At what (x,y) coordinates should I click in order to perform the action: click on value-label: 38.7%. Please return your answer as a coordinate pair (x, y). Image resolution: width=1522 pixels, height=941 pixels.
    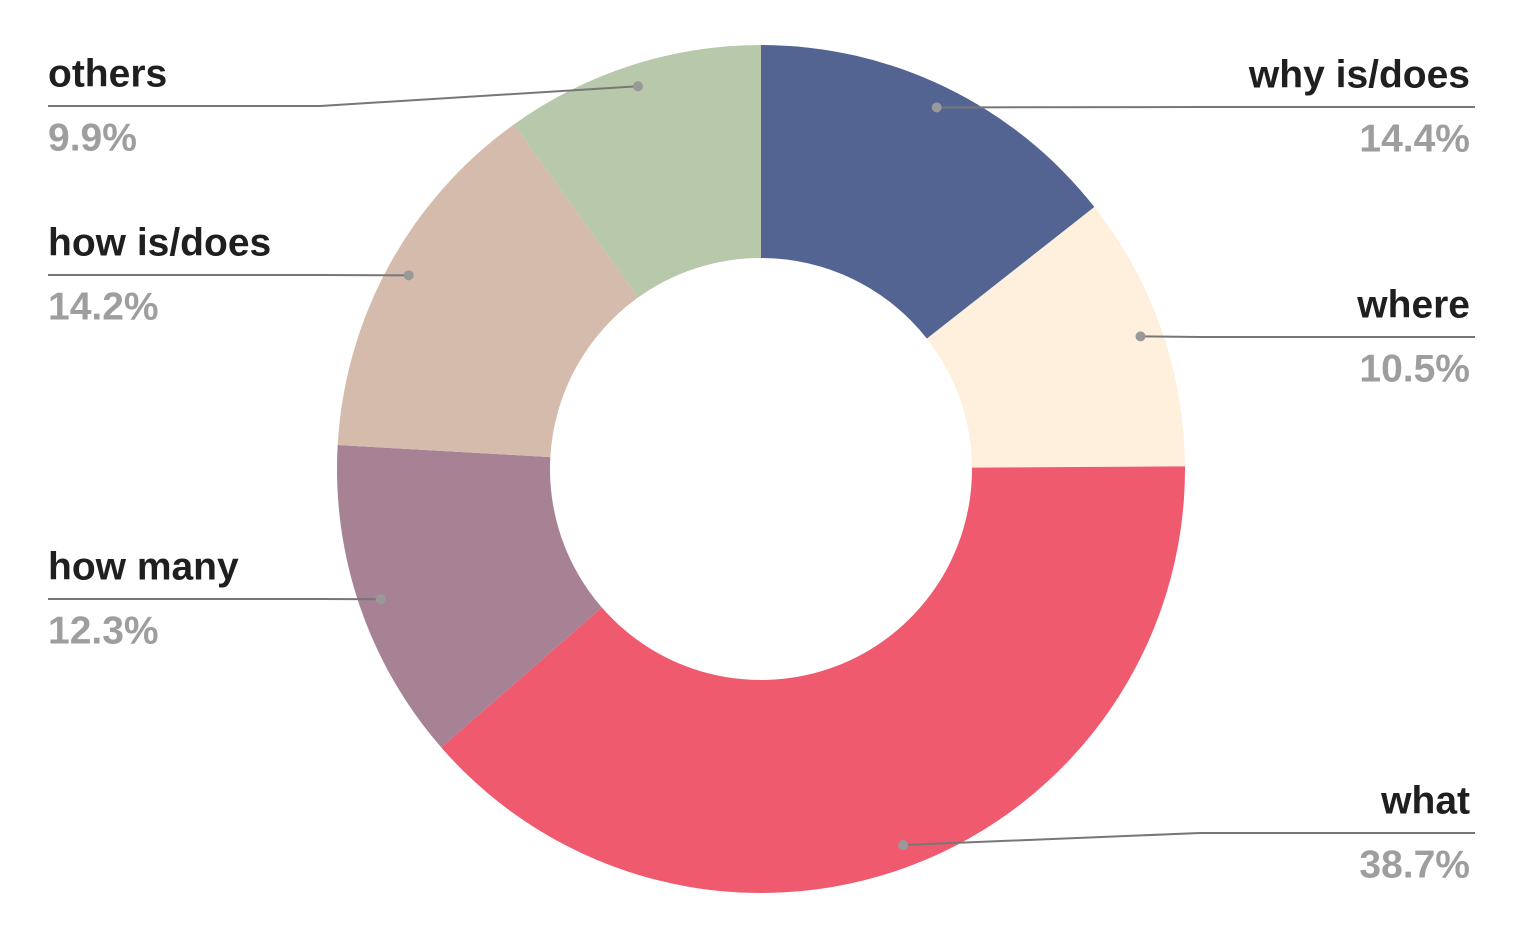
    Looking at the image, I should click on (1414, 864).